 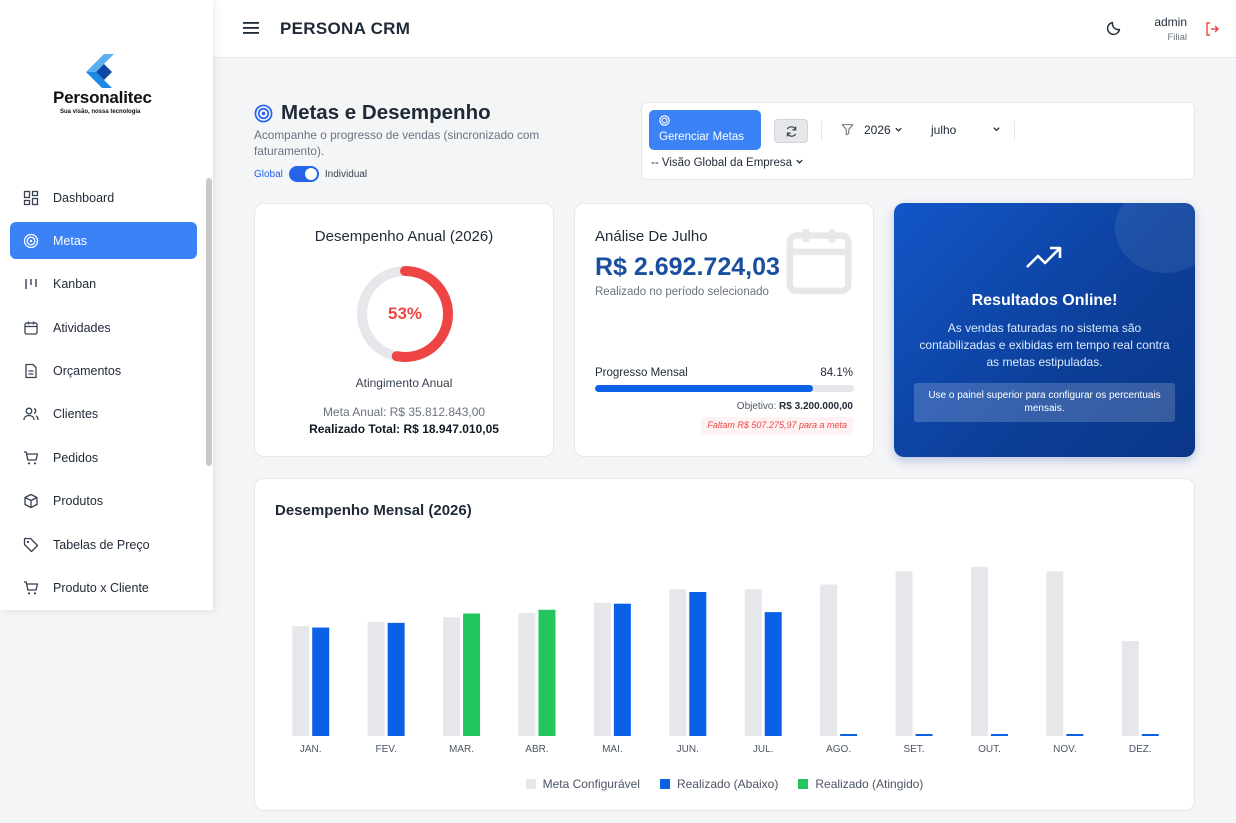 What do you see at coordinates (904, 653) in the screenshot?
I see `bar-meta-set` at bounding box center [904, 653].